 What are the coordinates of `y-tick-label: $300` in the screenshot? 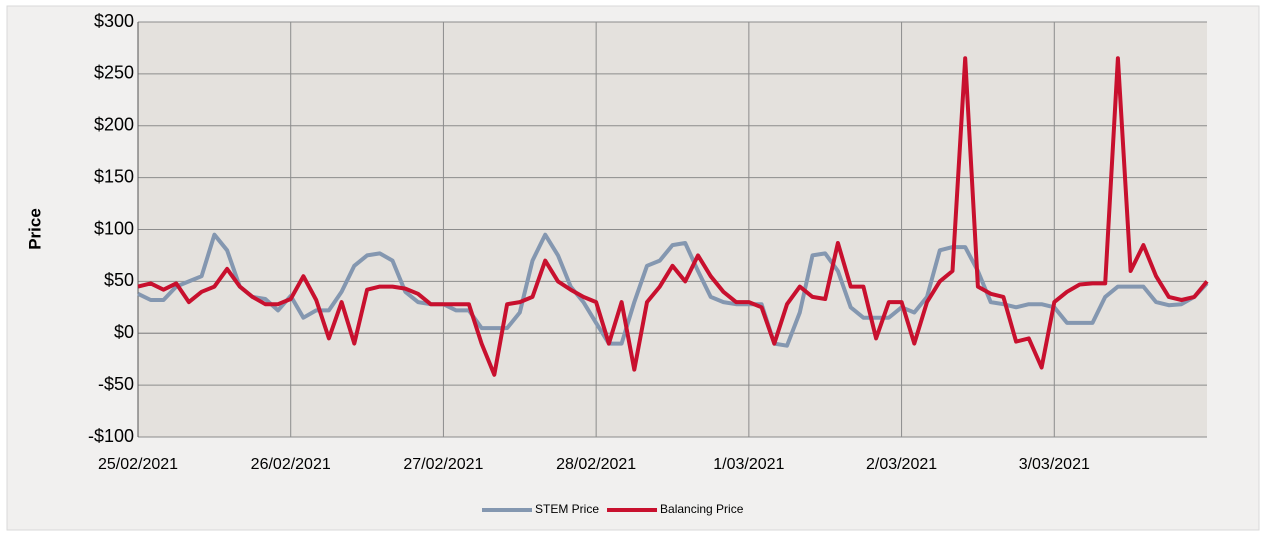 It's located at (114, 21).